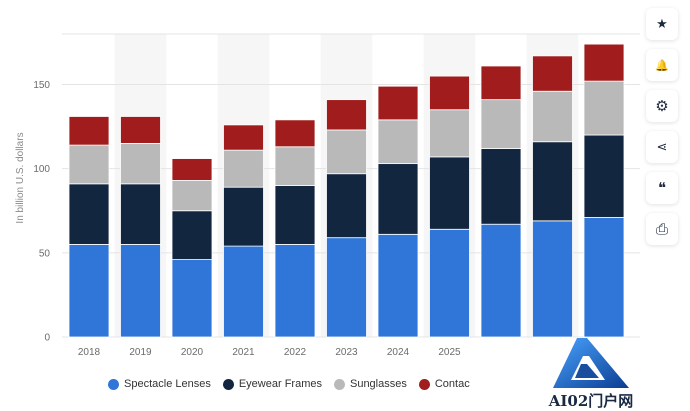 This screenshot has width=690, height=411. I want to click on settings-button: ⚙, so click(662, 106).